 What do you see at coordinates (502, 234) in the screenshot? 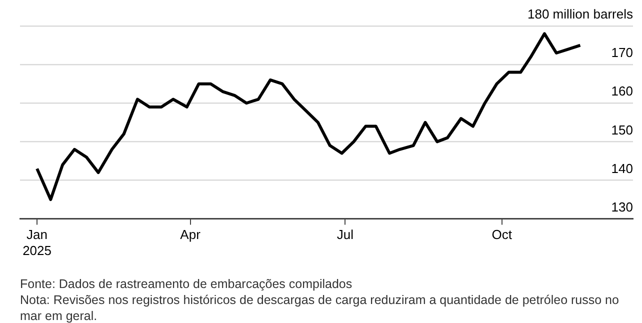
I see `x-tick-label: Oct` at bounding box center [502, 234].